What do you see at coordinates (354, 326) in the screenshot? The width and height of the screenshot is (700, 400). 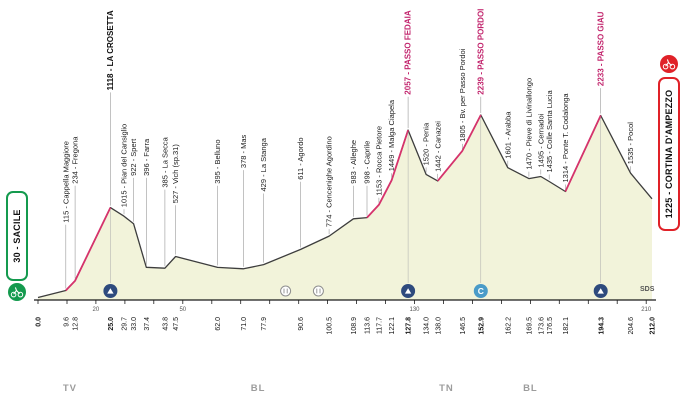 I see `km-label: 108.9` at bounding box center [354, 326].